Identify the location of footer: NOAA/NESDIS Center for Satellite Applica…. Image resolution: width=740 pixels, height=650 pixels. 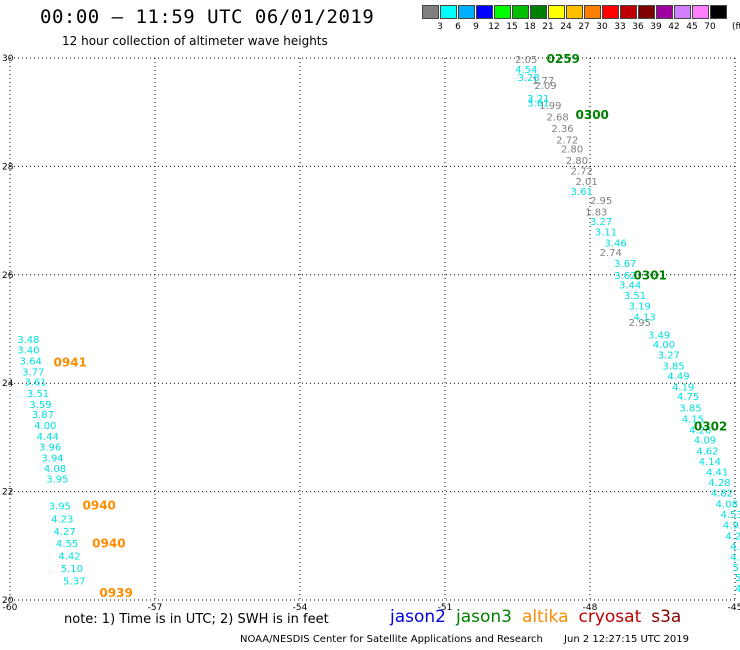
(464, 639).